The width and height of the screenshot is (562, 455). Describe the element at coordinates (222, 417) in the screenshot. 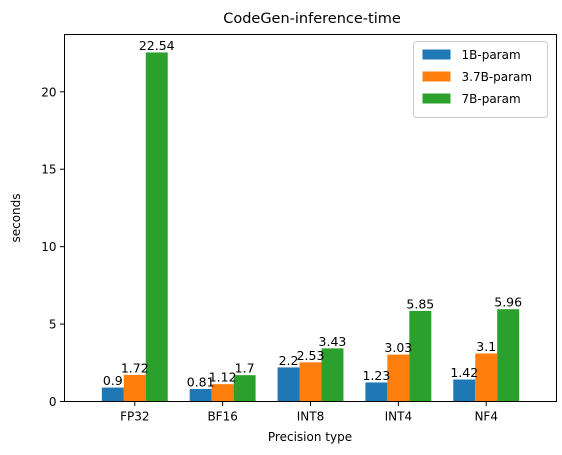

I see `x-tick-label: BF16` at that location.